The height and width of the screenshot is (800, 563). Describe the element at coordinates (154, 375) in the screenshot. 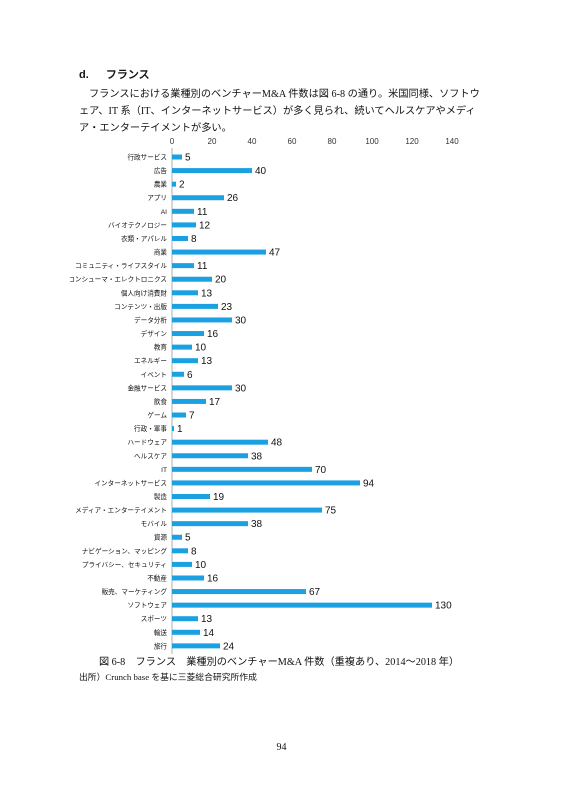

I see `category-label: イベント` at that location.